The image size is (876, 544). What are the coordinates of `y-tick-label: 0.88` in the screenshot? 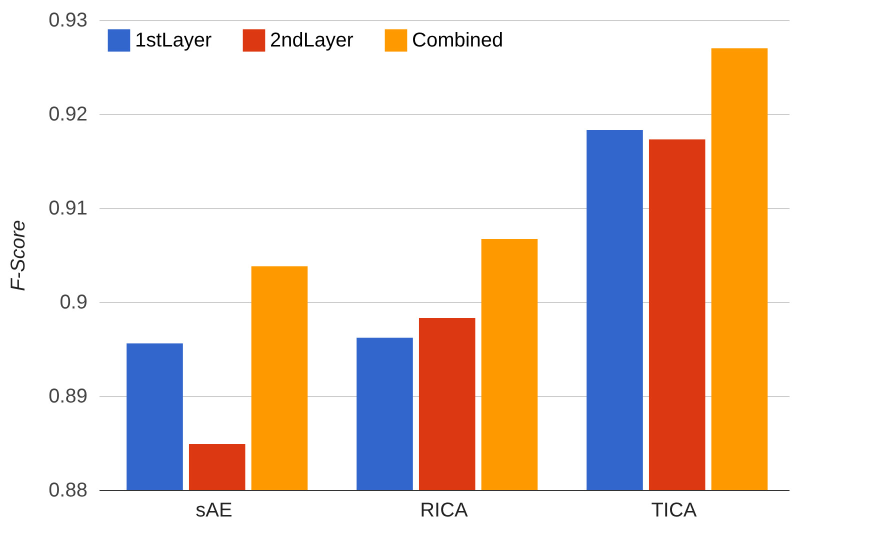 It's located at (68, 491).